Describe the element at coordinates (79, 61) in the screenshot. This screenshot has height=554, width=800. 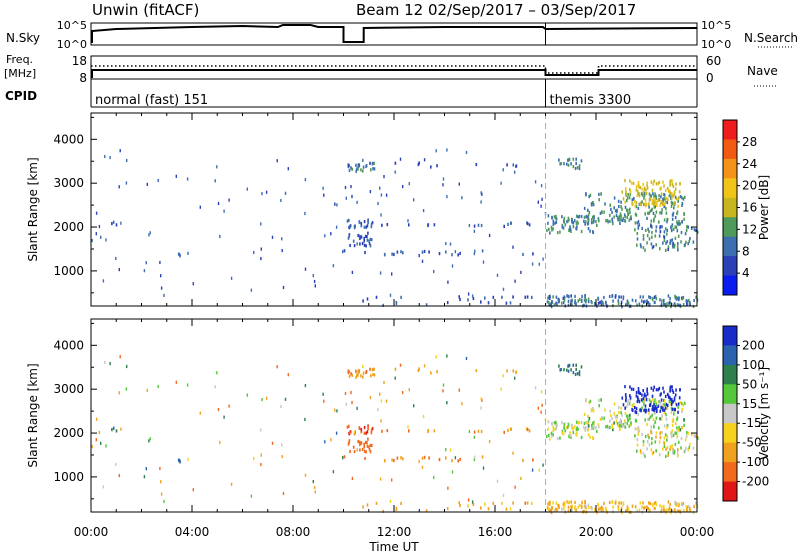
I see `freq-left-tick-top: 18` at that location.